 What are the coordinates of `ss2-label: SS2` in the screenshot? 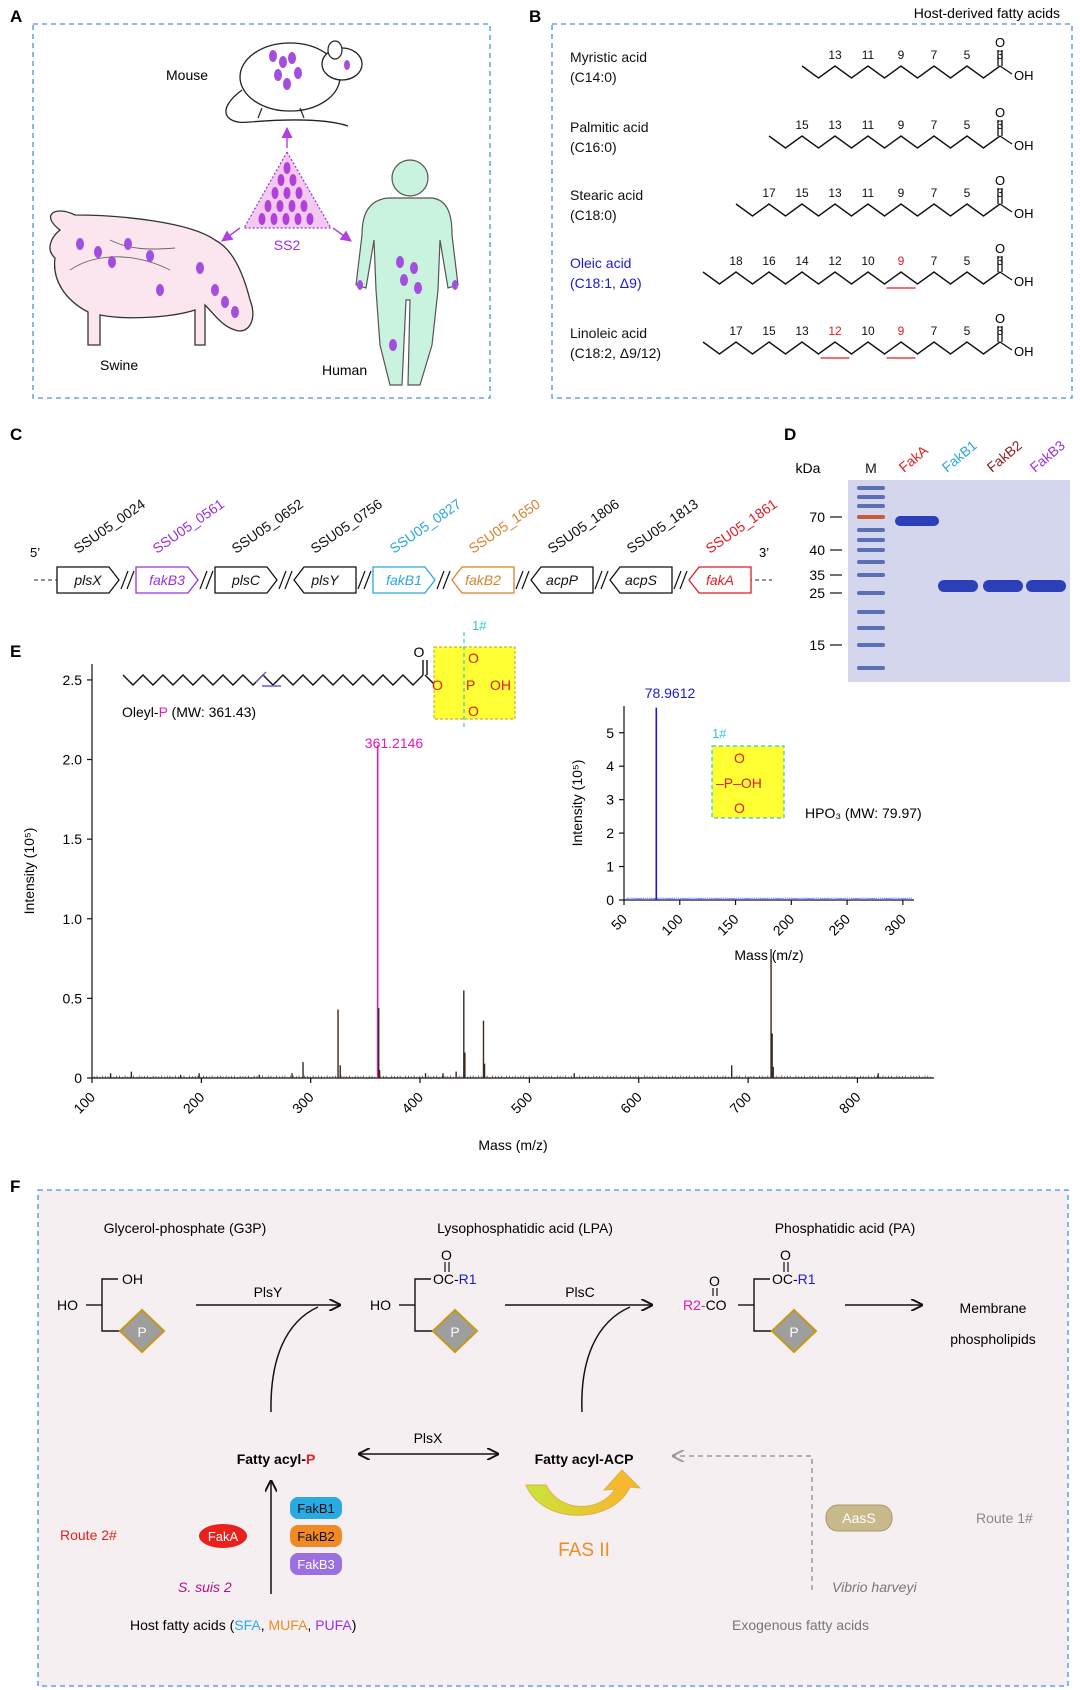 It's located at (287, 245).